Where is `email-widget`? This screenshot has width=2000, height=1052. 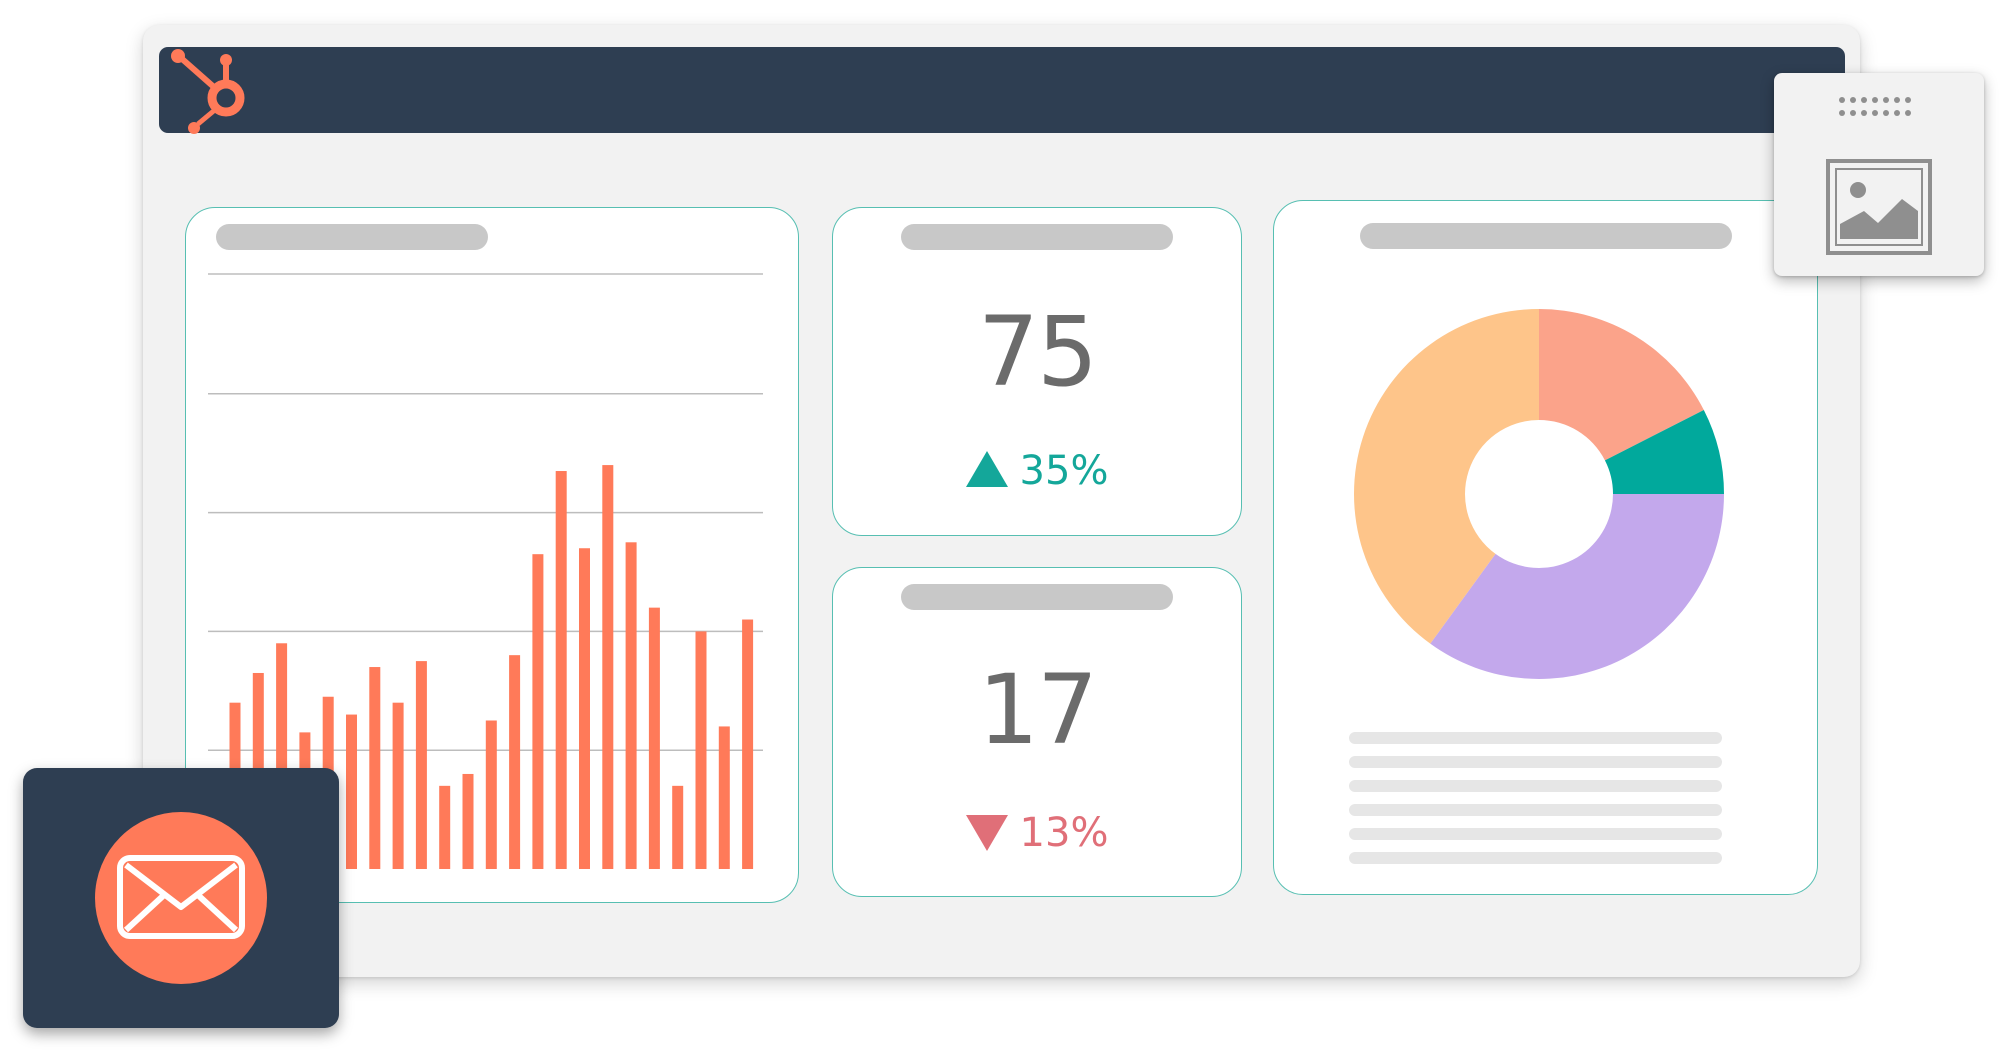 email-widget is located at coordinates (181, 898).